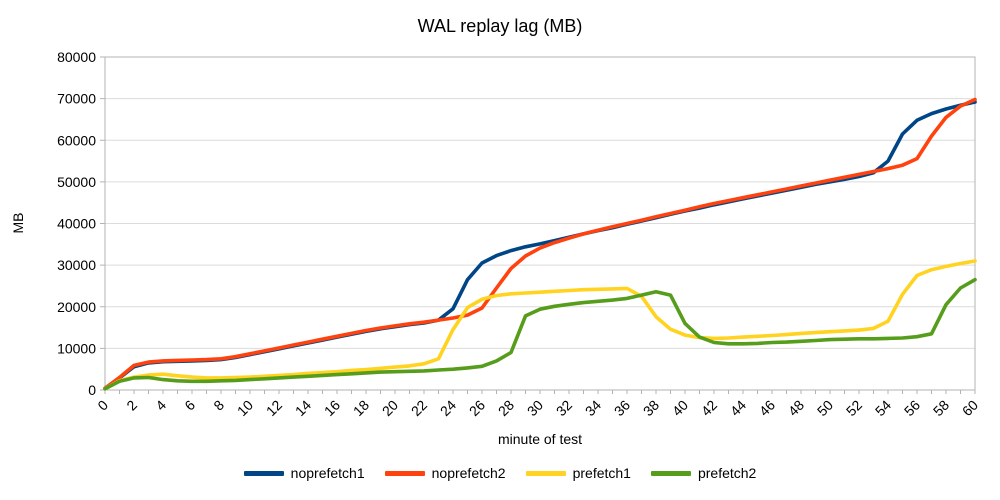  Describe the element at coordinates (622, 408) in the screenshot. I see `x-tick-label: 36` at that location.